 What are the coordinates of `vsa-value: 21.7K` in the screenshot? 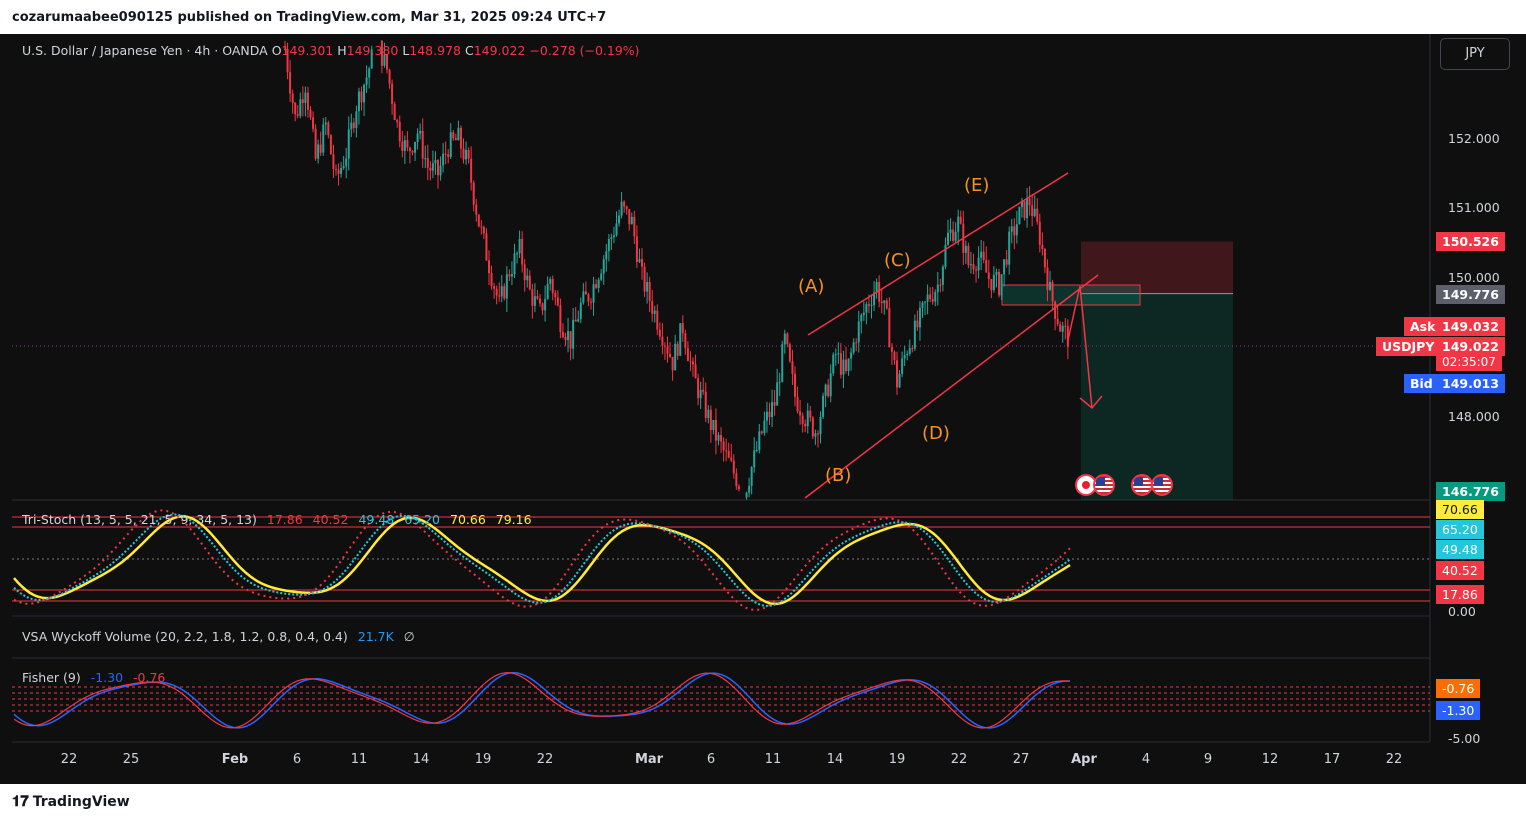 It's located at (376, 636).